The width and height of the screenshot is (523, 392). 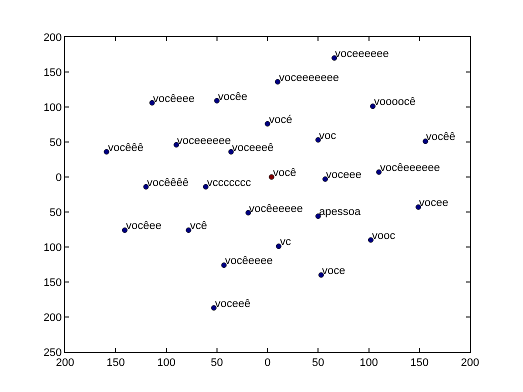 I want to click on annotation: vocêeeeeee, so click(x=410, y=168).